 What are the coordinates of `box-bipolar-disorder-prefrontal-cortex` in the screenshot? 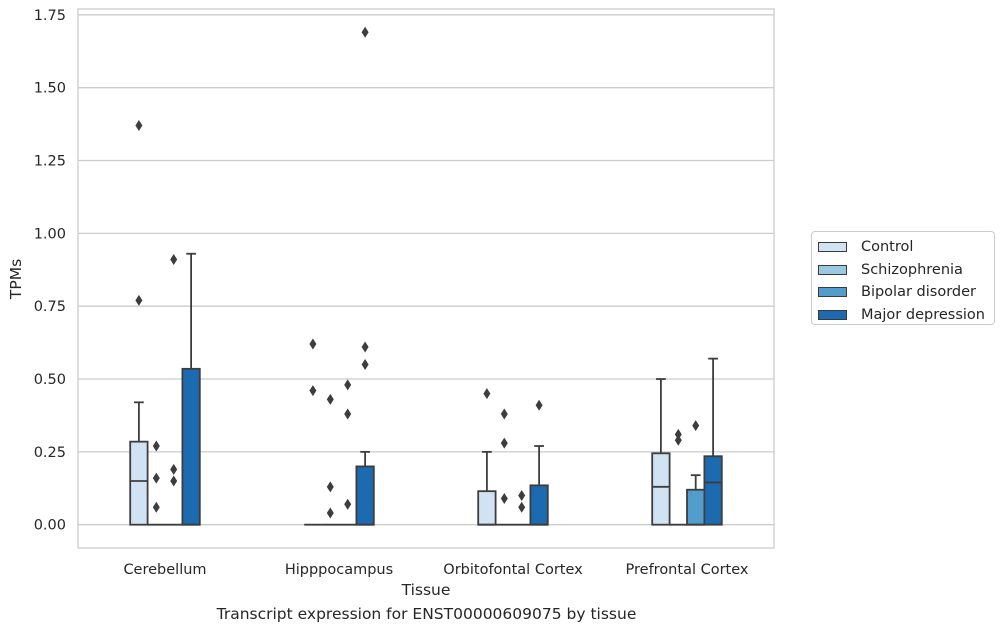 It's located at (696, 500).